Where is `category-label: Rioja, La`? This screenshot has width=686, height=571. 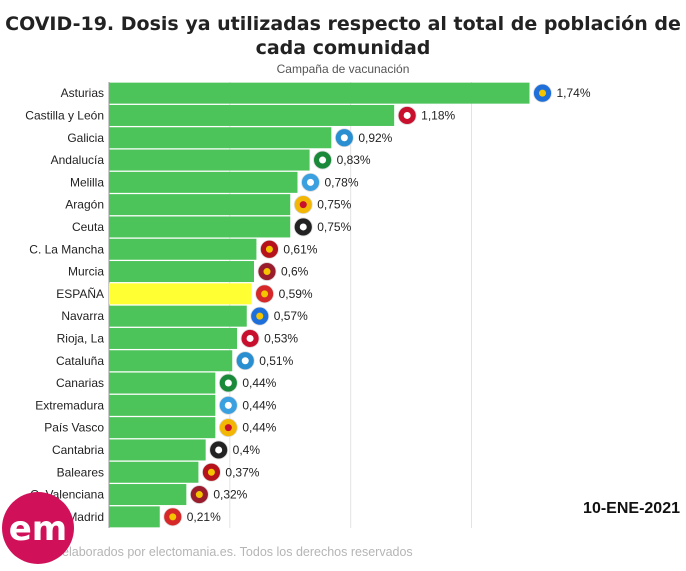
category-label: Rioja, La is located at coordinates (81, 338).